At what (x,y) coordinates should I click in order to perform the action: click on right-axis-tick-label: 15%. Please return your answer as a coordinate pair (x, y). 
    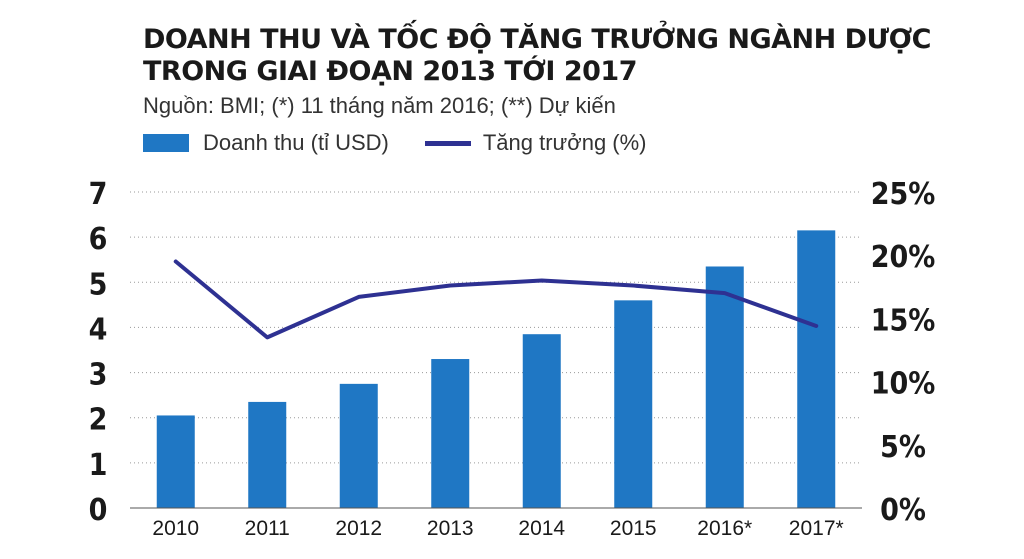
    Looking at the image, I should click on (903, 320).